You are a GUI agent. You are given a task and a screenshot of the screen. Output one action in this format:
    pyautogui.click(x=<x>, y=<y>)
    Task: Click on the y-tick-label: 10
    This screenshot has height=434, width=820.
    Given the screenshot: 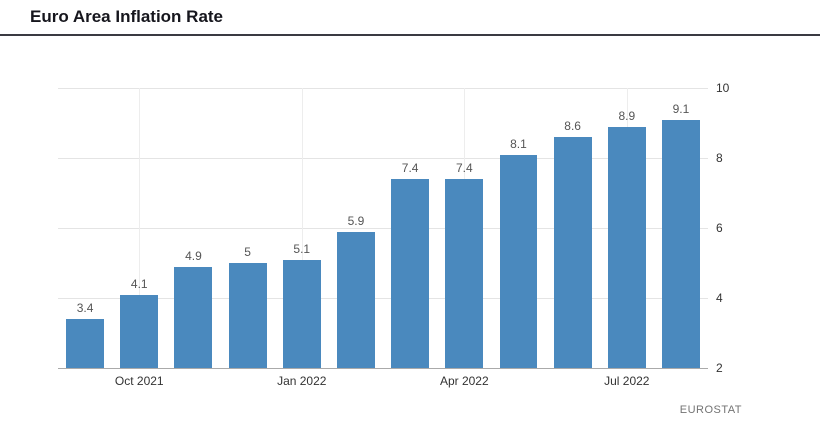 What is the action you would take?
    pyautogui.click(x=723, y=88)
    